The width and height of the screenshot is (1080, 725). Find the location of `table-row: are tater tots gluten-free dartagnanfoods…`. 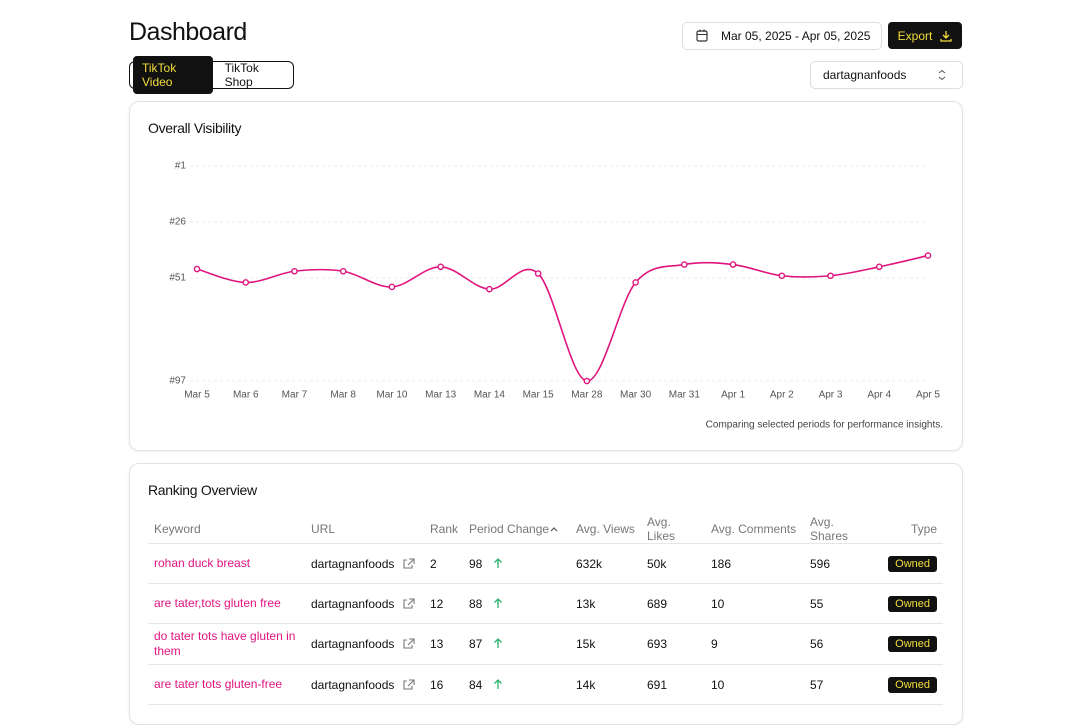

table-row: are tater tots gluten-free dartagnanfoods… is located at coordinates (545, 684).